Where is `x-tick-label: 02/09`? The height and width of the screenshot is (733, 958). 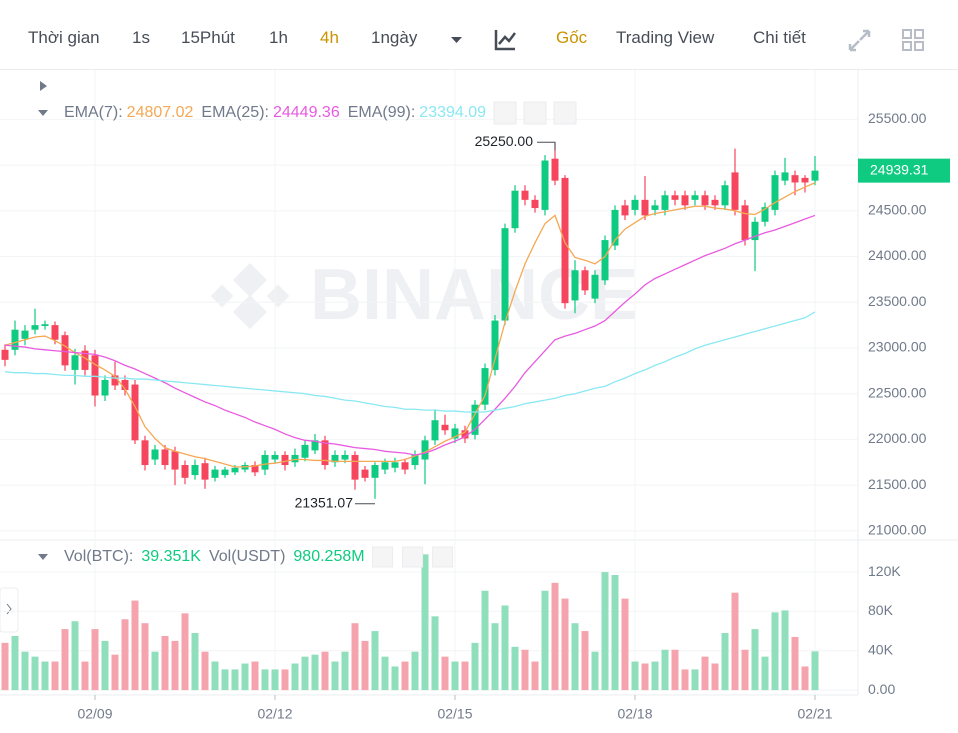
x-tick-label: 02/09 is located at coordinates (94, 714).